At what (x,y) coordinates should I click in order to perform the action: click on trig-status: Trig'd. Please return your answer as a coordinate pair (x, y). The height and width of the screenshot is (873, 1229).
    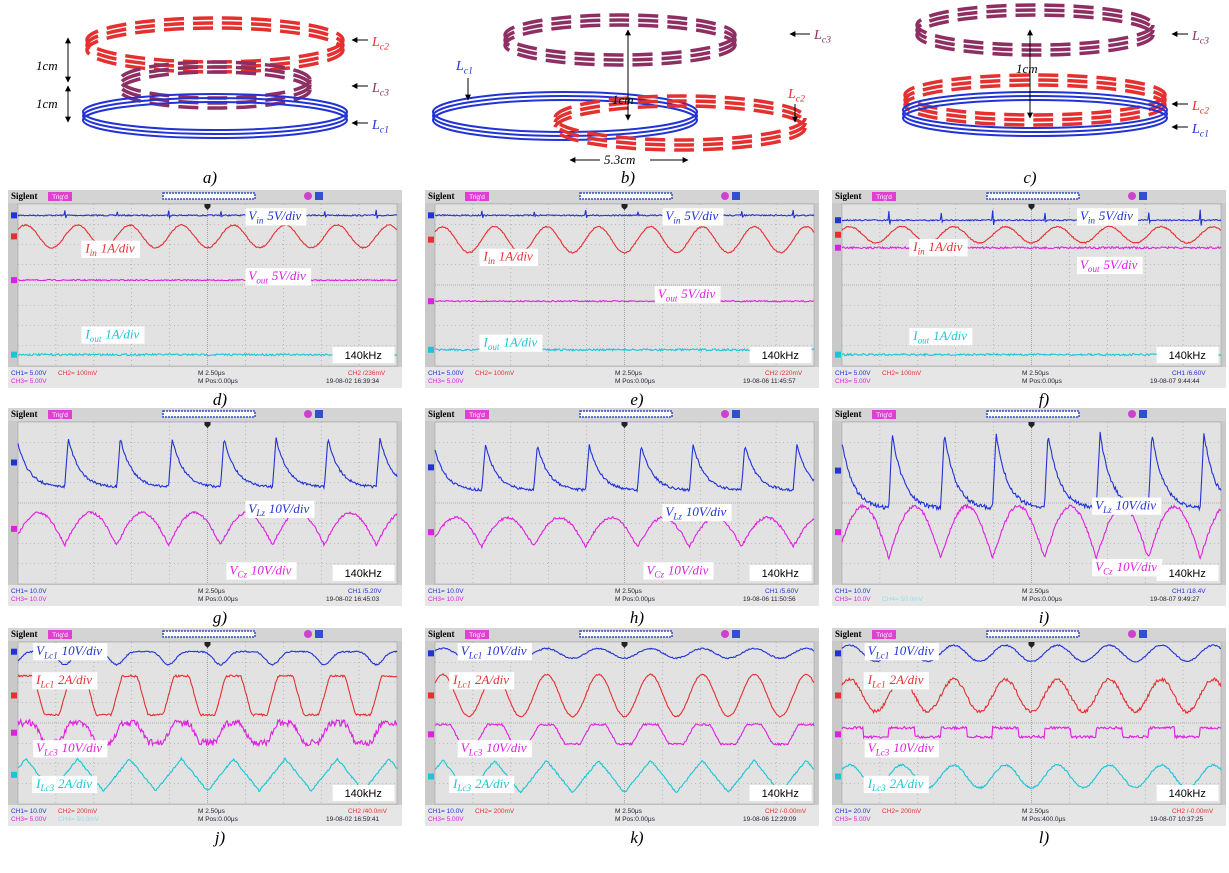
    Looking at the image, I should click on (60, 415).